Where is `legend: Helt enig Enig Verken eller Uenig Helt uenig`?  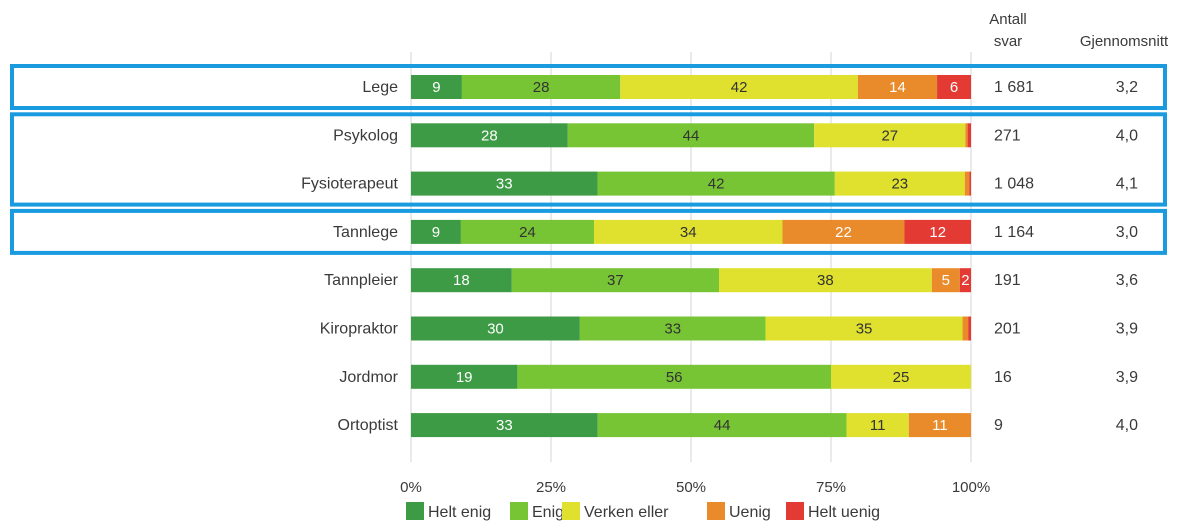 legend: Helt enig Enig Verken eller Uenig Helt uenig is located at coordinates (643, 511).